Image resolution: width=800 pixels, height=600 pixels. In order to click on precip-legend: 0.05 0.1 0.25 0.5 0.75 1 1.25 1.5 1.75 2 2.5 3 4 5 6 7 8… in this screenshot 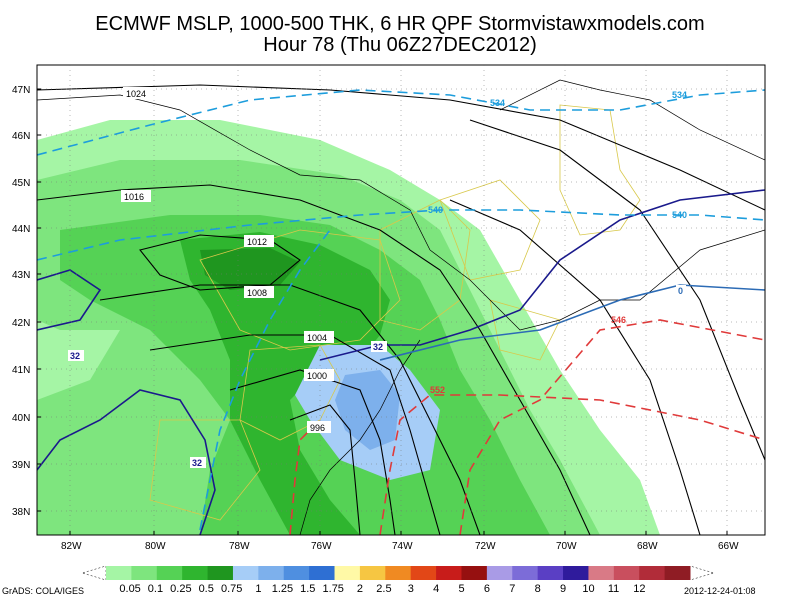, I will do `click(398, 580)`.